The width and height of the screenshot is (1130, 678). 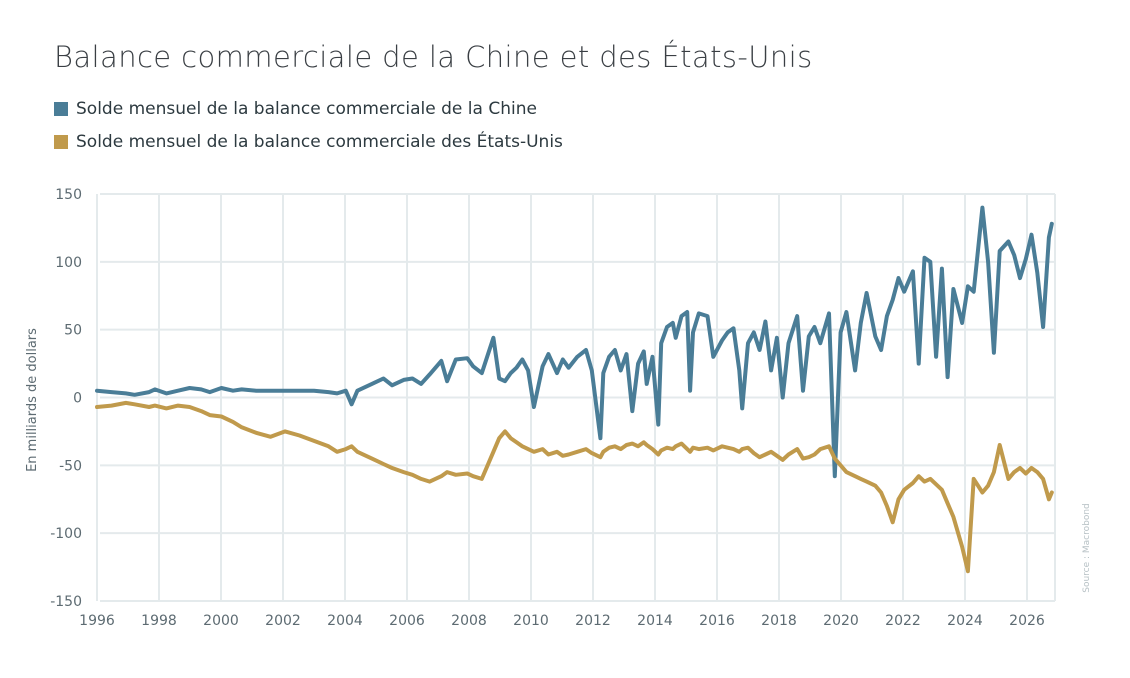 I want to click on x-tick-label: 2012, so click(x=593, y=621).